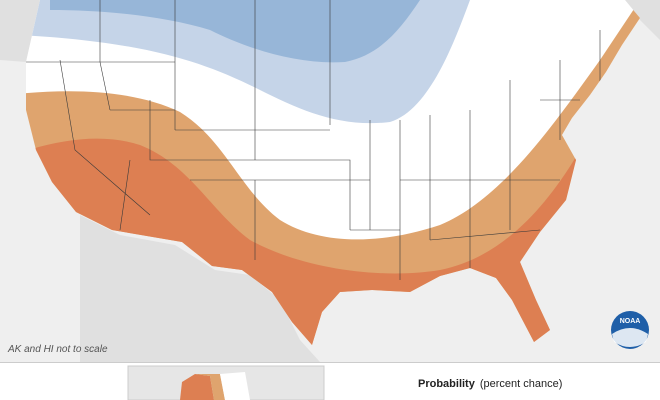 The height and width of the screenshot is (400, 660). Describe the element at coordinates (235, 386) in the screenshot. I see `alaska-north` at that location.